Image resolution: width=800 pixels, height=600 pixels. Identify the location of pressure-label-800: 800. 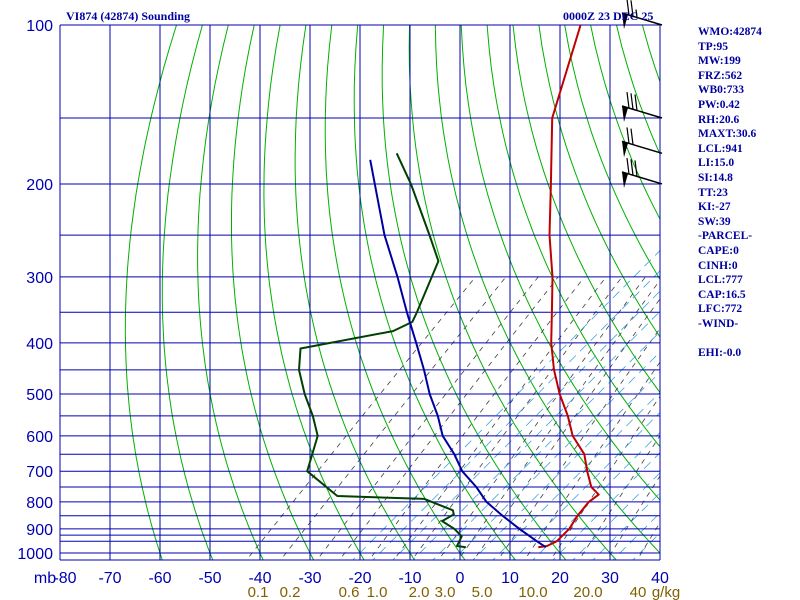
(39, 503).